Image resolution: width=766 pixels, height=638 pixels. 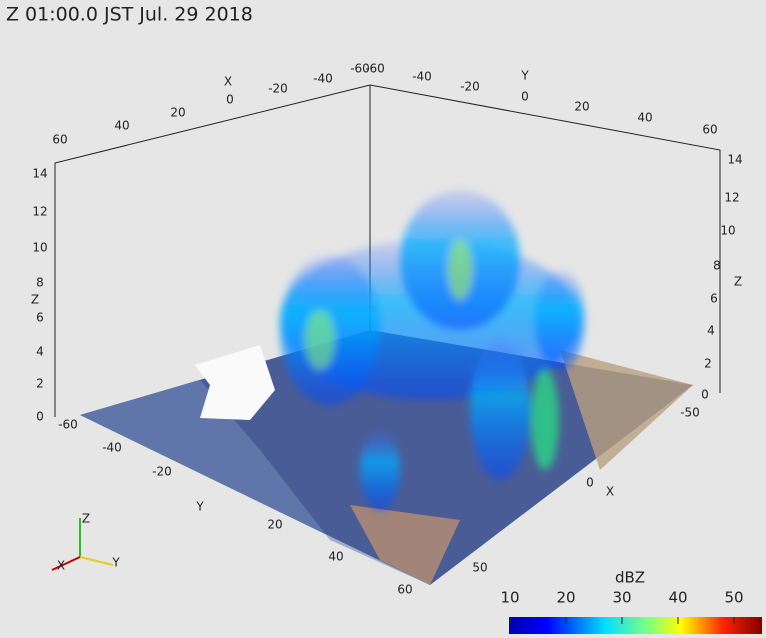 What do you see at coordinates (235, 382) in the screenshot?
I see `sea-mask` at bounding box center [235, 382].